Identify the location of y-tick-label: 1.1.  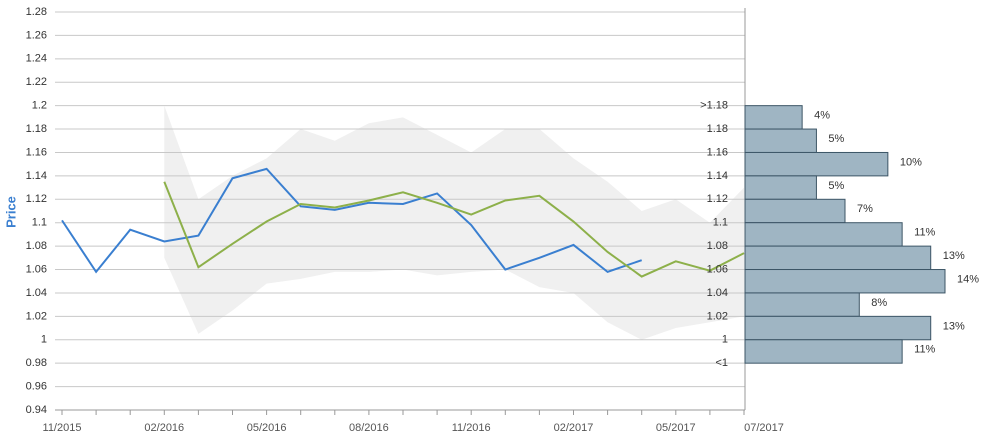
(39, 223).